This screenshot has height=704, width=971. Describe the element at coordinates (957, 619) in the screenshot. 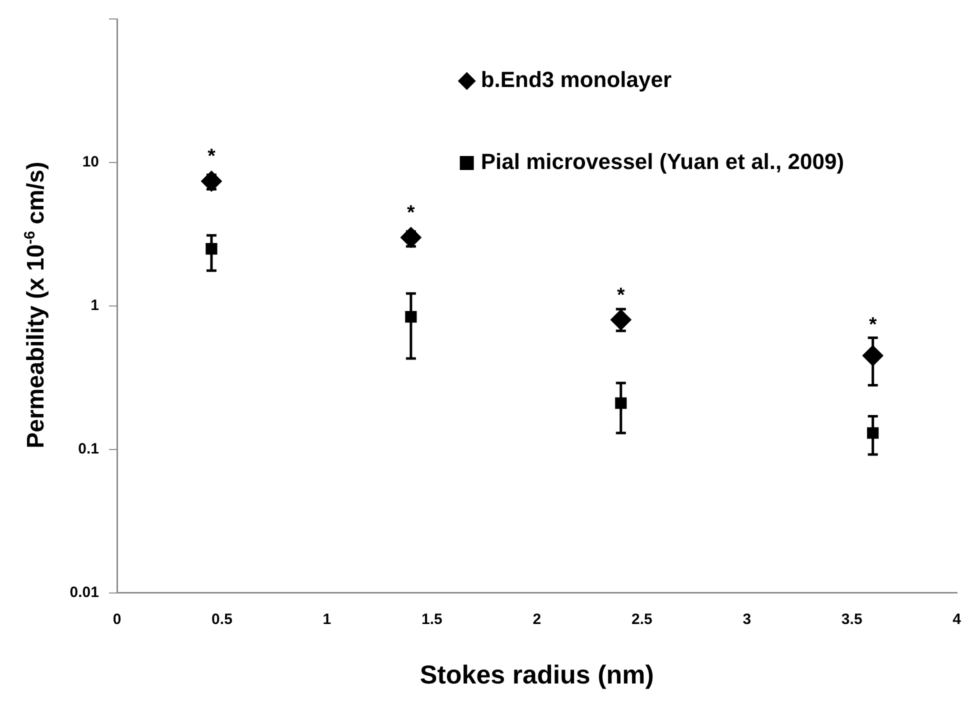

I see `x-tick-label: 4` at that location.